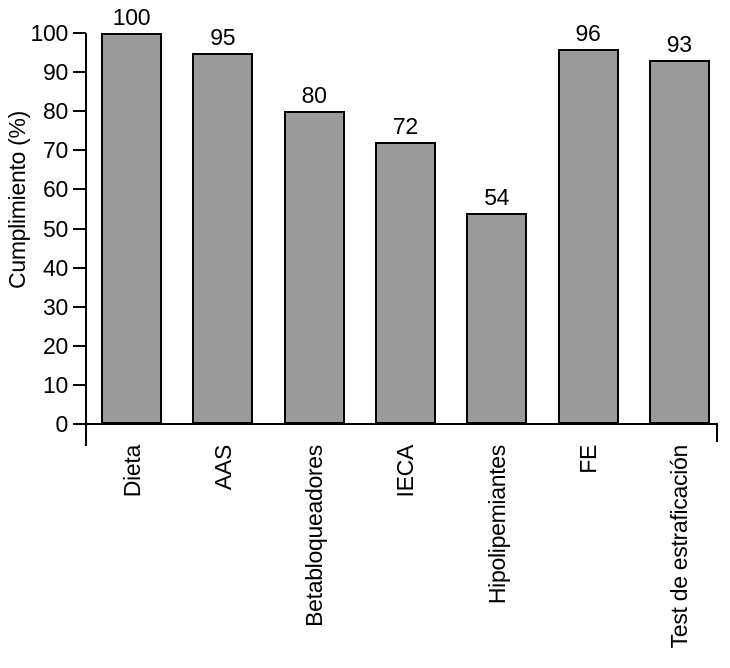 The image size is (730, 668). What do you see at coordinates (131, 471) in the screenshot?
I see `x-tick-label: Dieta` at bounding box center [131, 471].